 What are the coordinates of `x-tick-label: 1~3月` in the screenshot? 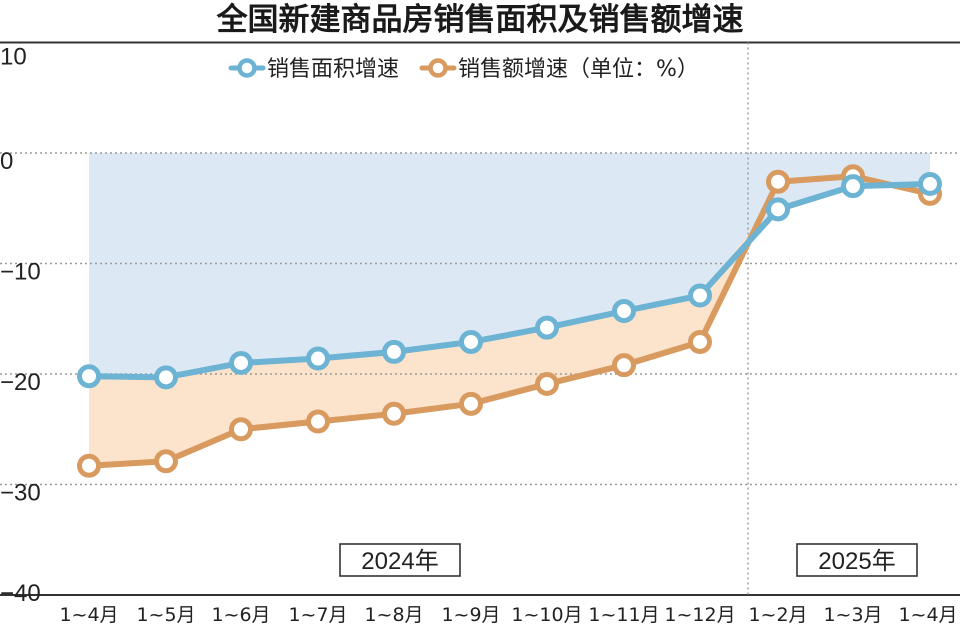 It's located at (852, 615).